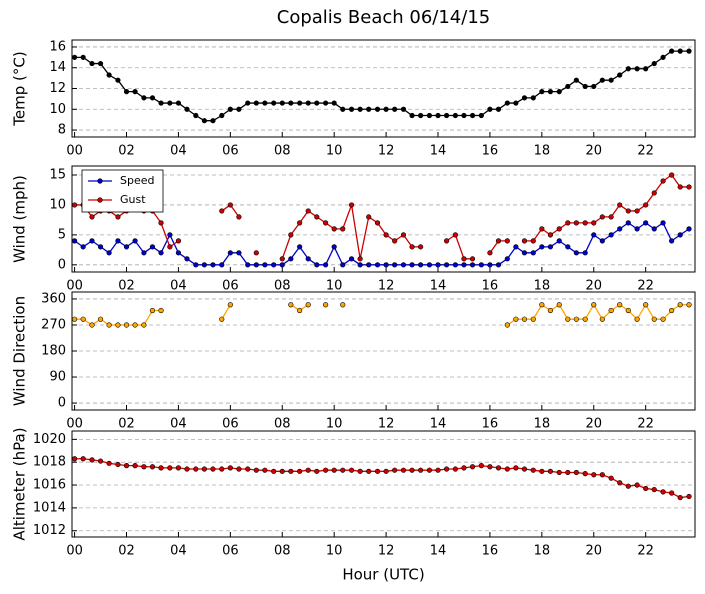 This screenshot has width=705, height=594. Describe the element at coordinates (126, 286) in the screenshot. I see `x-tick-label: 02` at that location.